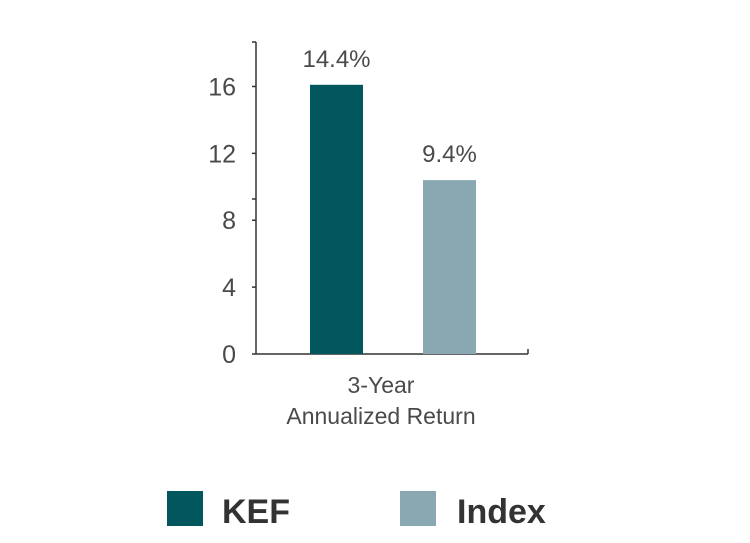 The width and height of the screenshot is (750, 543). What do you see at coordinates (222, 87) in the screenshot?
I see `y-tick-label: 16` at bounding box center [222, 87].